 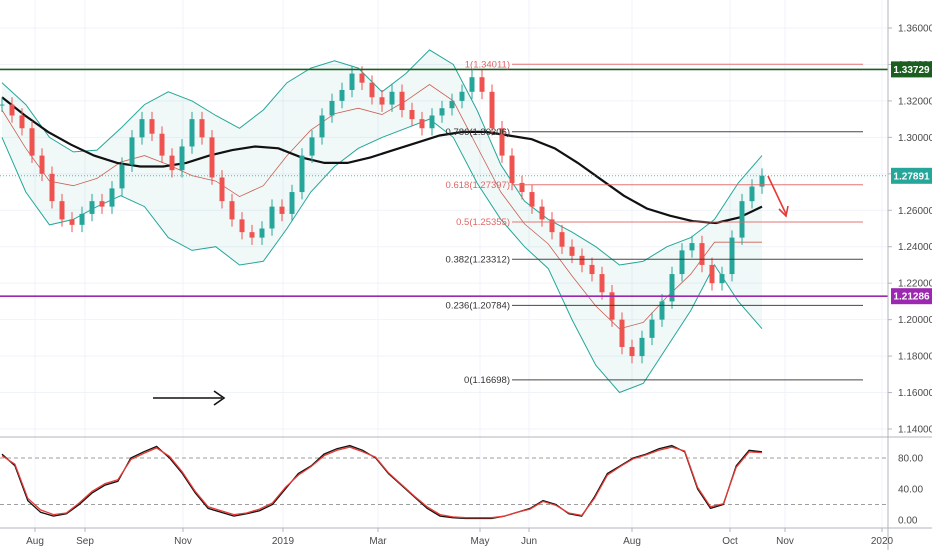 I want to click on x-tick-label: Oct, so click(x=730, y=541).